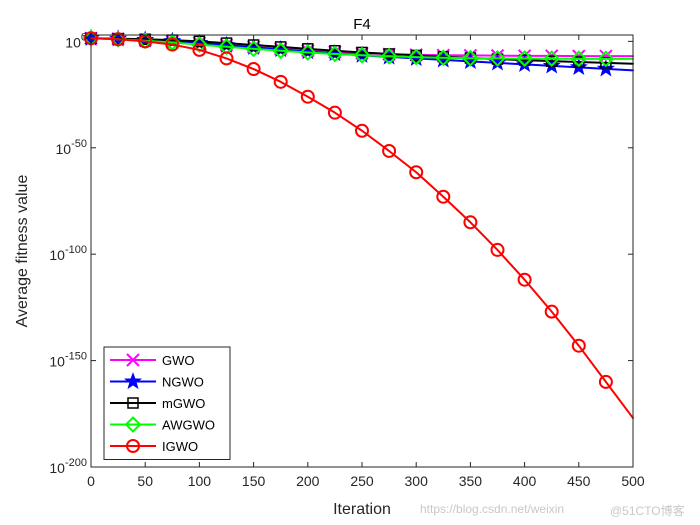  I want to click on legend-marker-mgwo, so click(133, 403).